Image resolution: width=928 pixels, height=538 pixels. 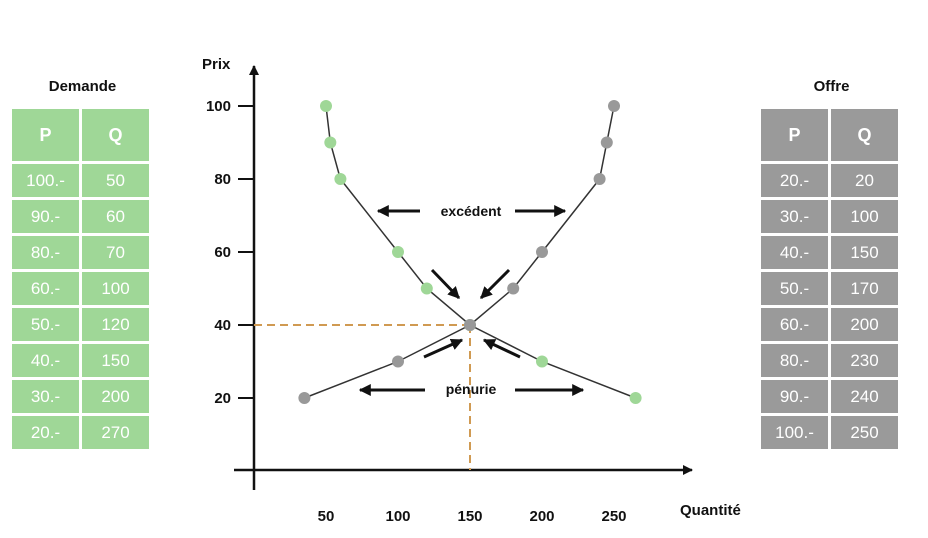 I want to click on surplus-label: excédent, so click(x=471, y=211).